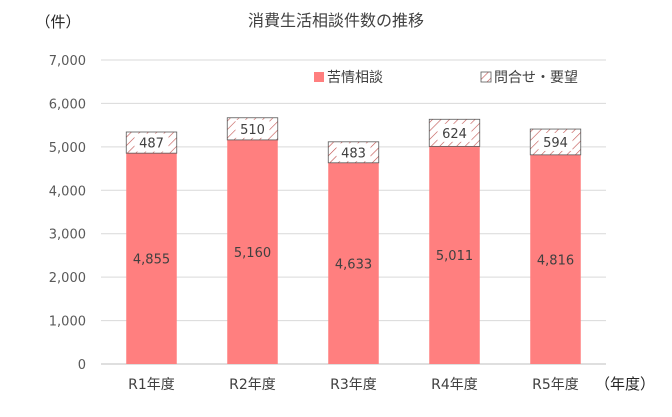 The image size is (672, 417). I want to click on data-label-inquiry: 483, so click(353, 153).